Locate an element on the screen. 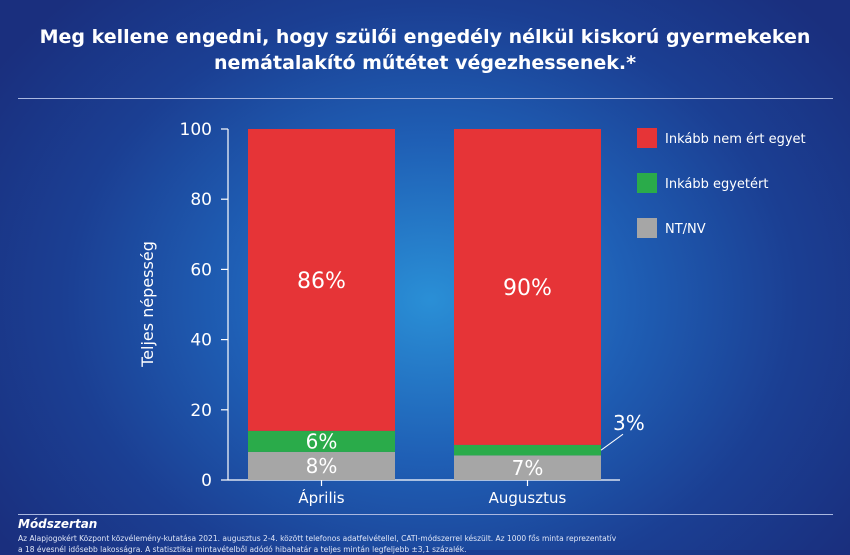 The image size is (850, 555). legend-label: Inkább nem ért egyet is located at coordinates (735, 139).